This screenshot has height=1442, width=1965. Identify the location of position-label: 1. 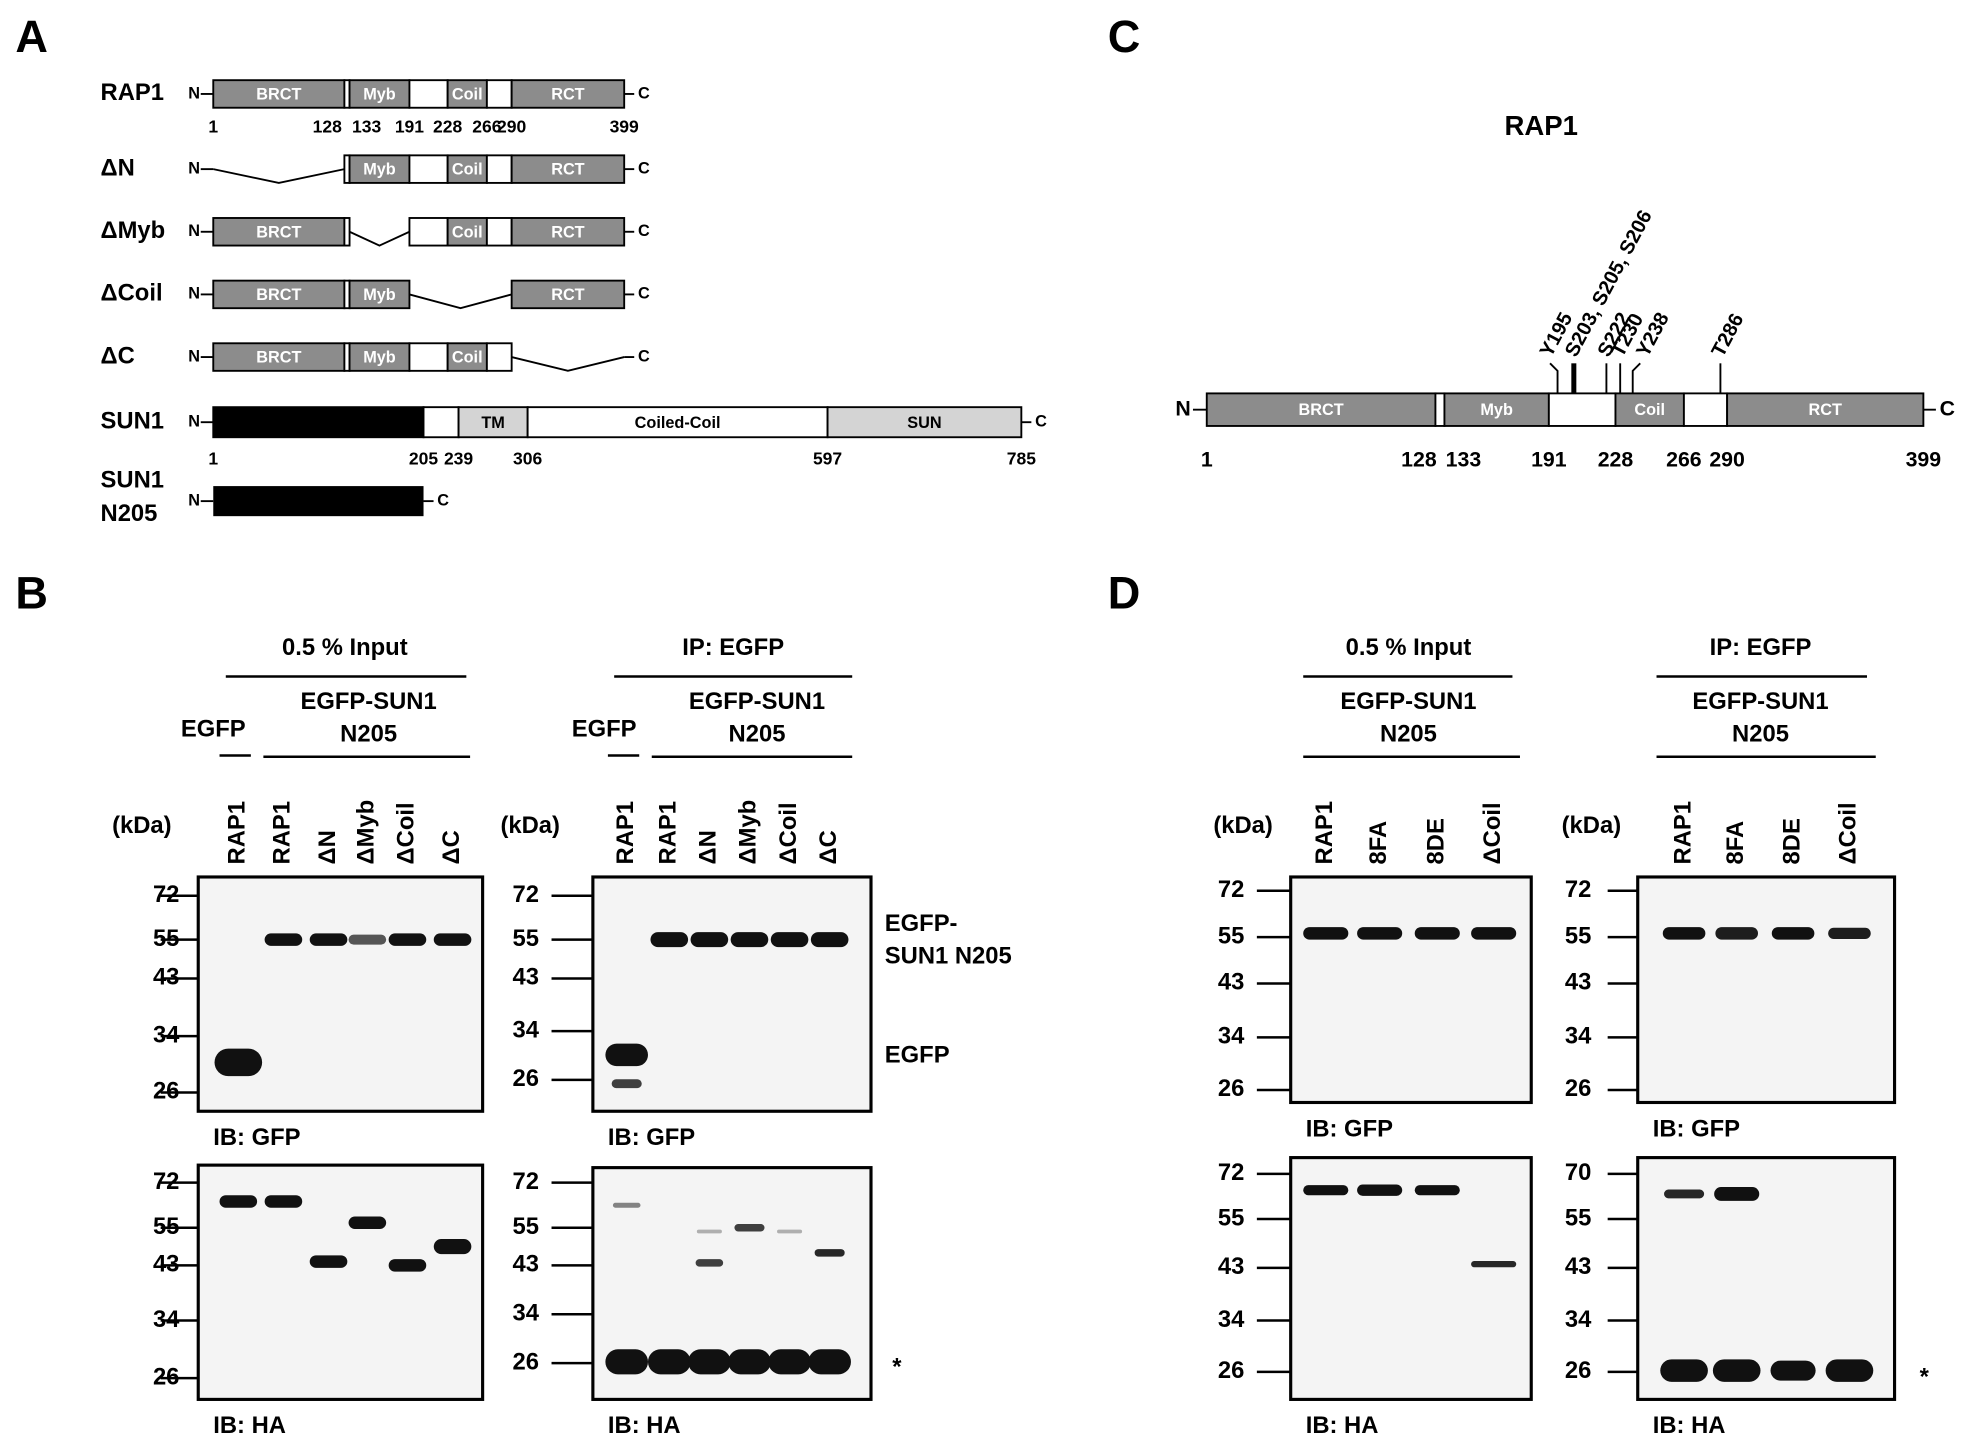
(213, 458).